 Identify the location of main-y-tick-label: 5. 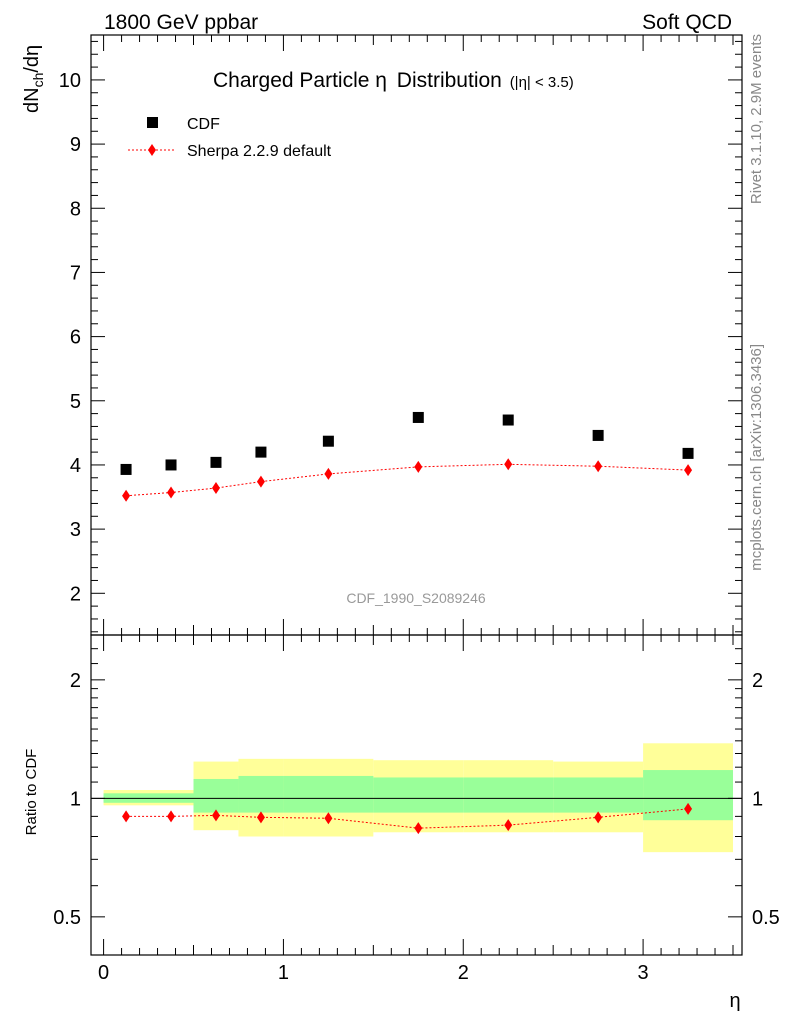
(75, 402).